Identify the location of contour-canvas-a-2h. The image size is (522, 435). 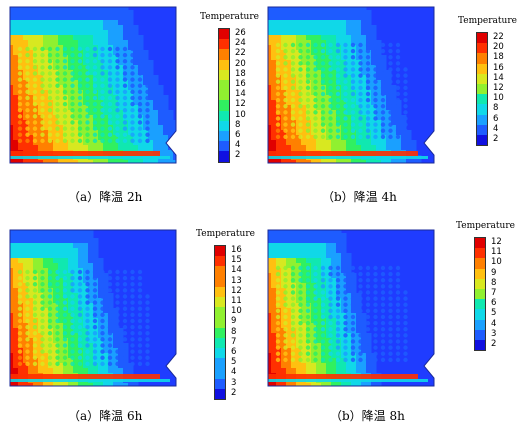
(93, 85).